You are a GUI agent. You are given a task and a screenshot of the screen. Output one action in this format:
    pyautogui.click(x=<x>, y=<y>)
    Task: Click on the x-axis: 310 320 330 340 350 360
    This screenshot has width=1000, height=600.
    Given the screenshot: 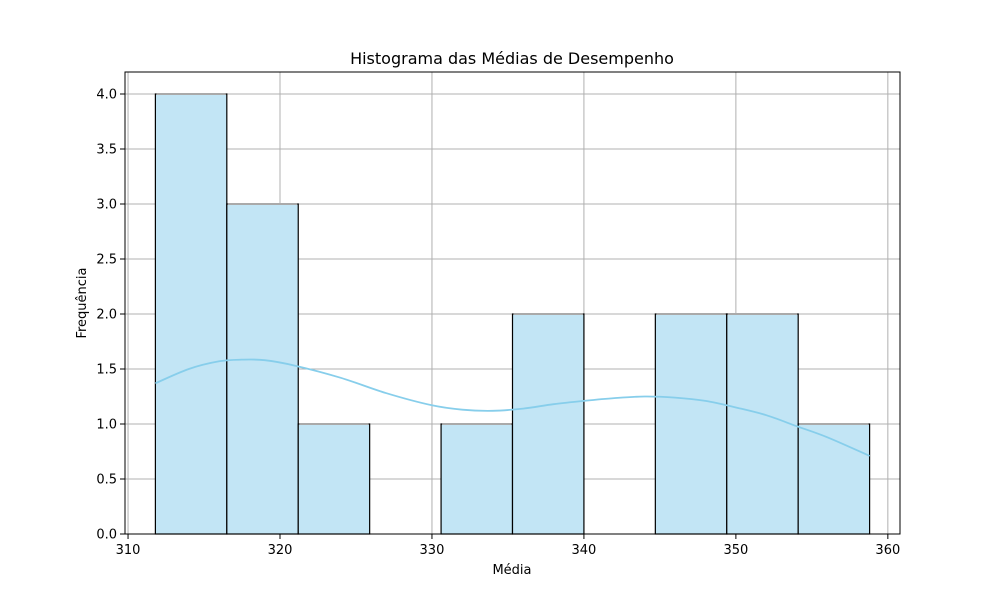 What is the action you would take?
    pyautogui.click(x=508, y=546)
    